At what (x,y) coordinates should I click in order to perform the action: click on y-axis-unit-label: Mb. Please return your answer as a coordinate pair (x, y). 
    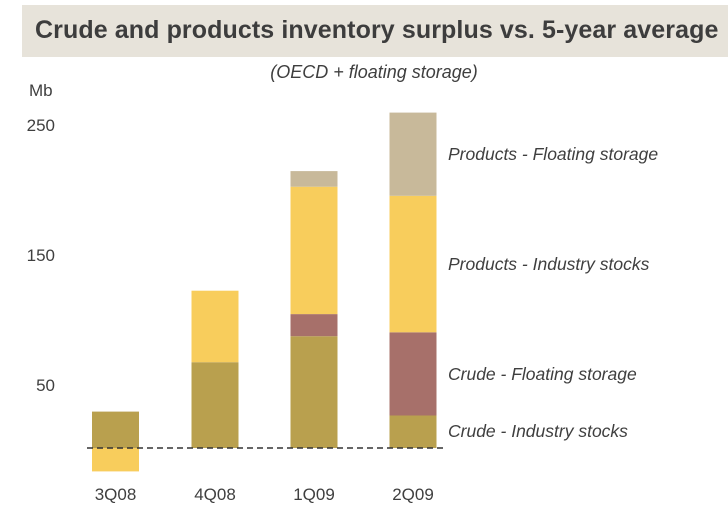
    Looking at the image, I should click on (41, 90).